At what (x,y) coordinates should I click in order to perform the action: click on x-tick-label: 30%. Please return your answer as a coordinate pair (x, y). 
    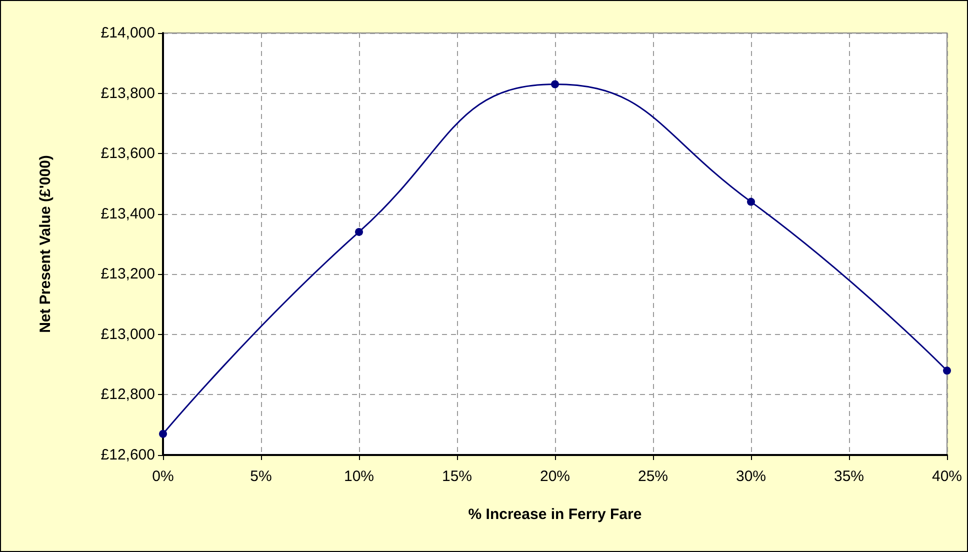
    Looking at the image, I should click on (751, 476).